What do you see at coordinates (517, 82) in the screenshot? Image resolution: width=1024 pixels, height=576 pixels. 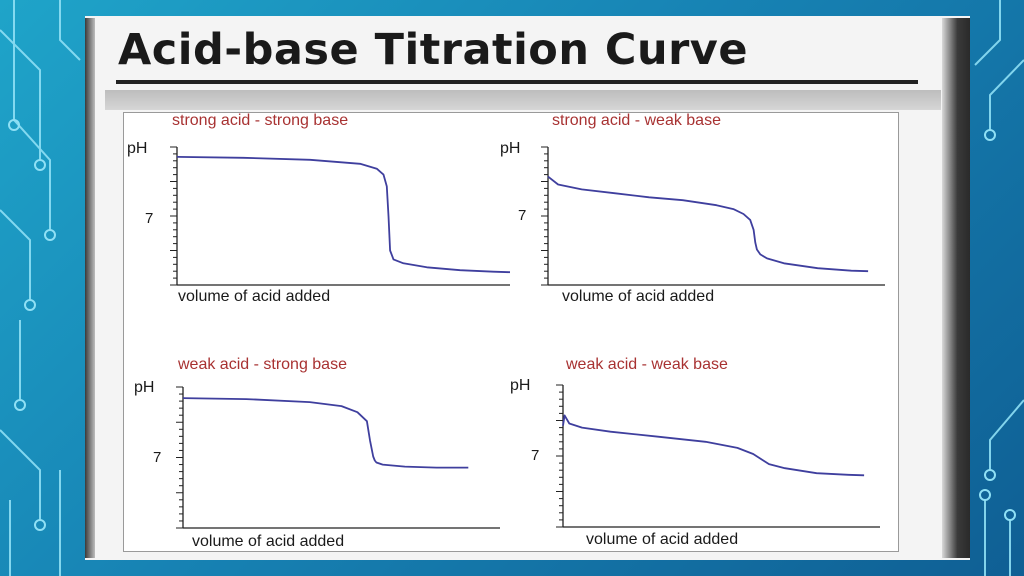 I see `title-underline` at bounding box center [517, 82].